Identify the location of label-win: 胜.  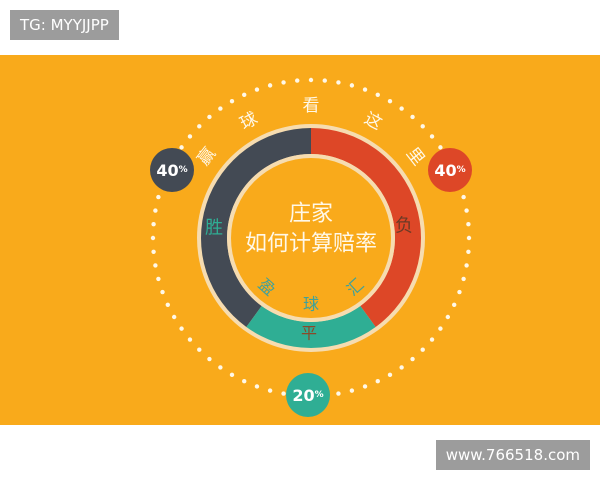
(214, 228).